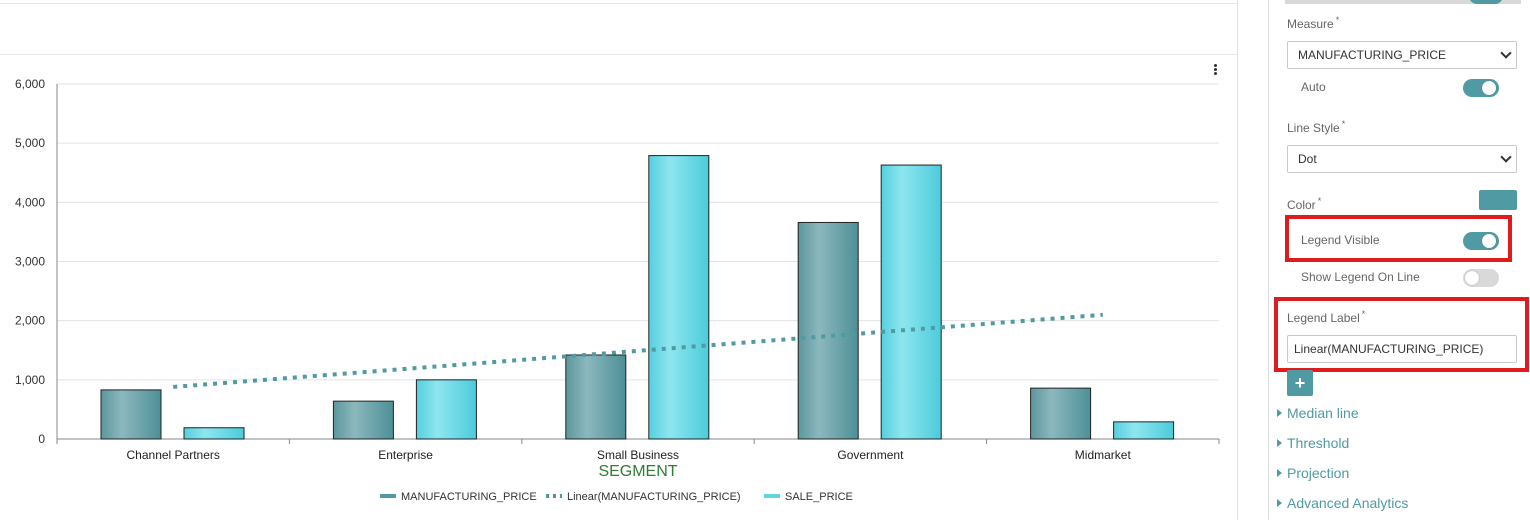 The image size is (1530, 520). Describe the element at coordinates (1313, 443) in the screenshot. I see `section-threshold: Threshold` at that location.